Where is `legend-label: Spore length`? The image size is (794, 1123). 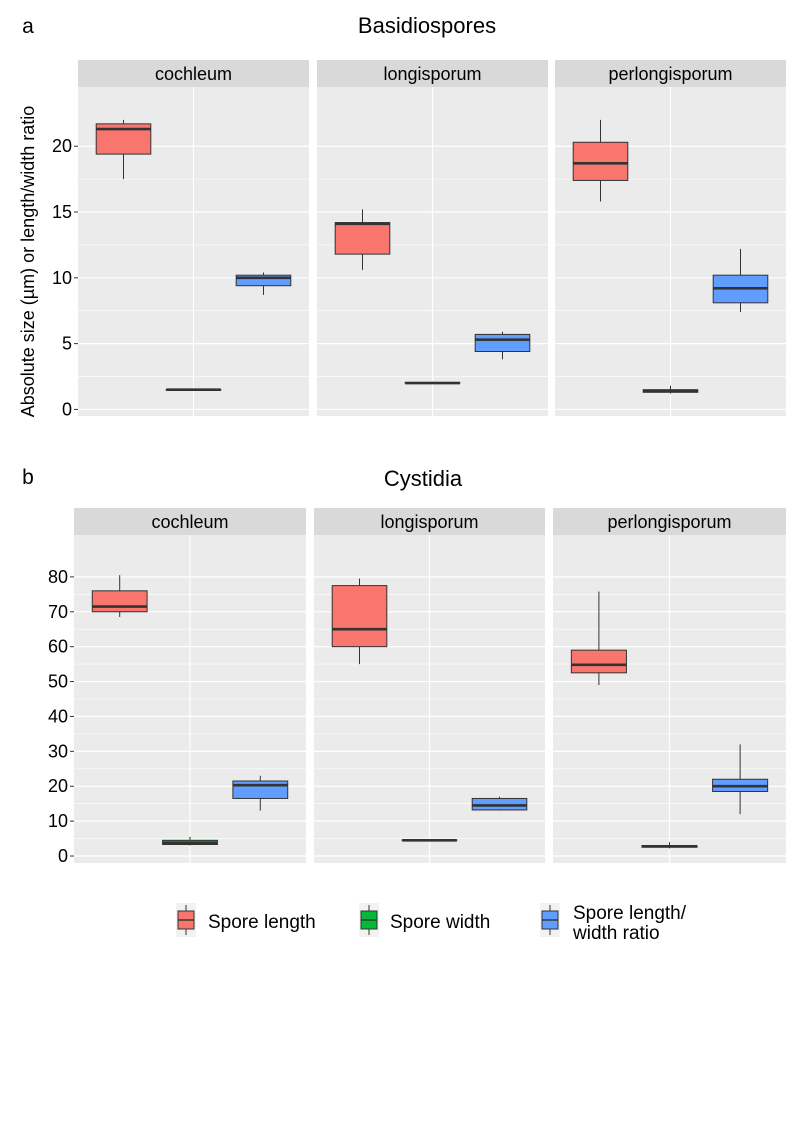 legend-label: Spore length is located at coordinates (262, 922).